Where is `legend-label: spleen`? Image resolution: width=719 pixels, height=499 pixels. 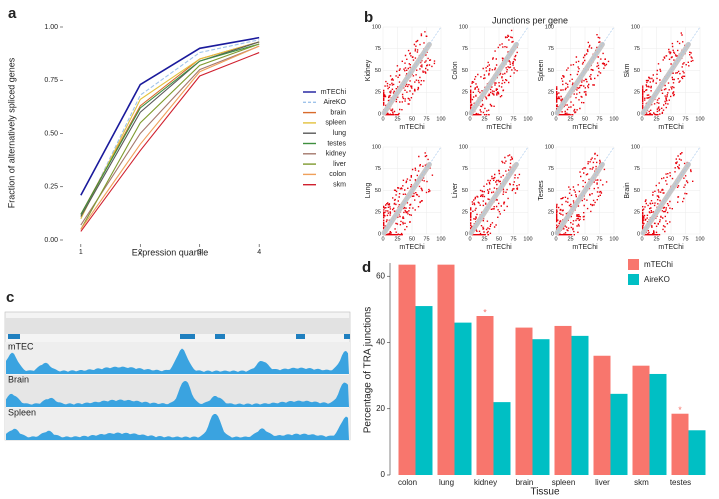
legend-label: spleen is located at coordinates (335, 123).